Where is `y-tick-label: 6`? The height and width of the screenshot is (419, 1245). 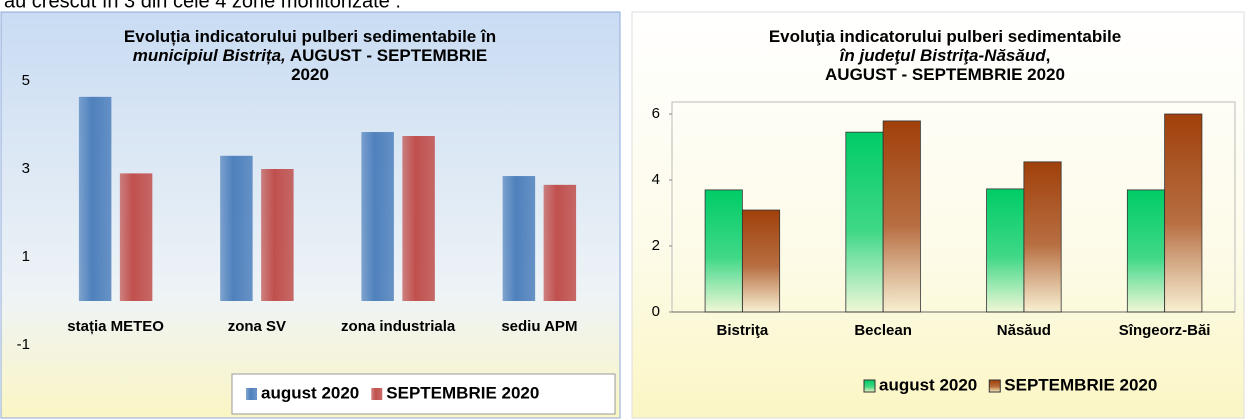
y-tick-label: 6 is located at coordinates (656, 113).